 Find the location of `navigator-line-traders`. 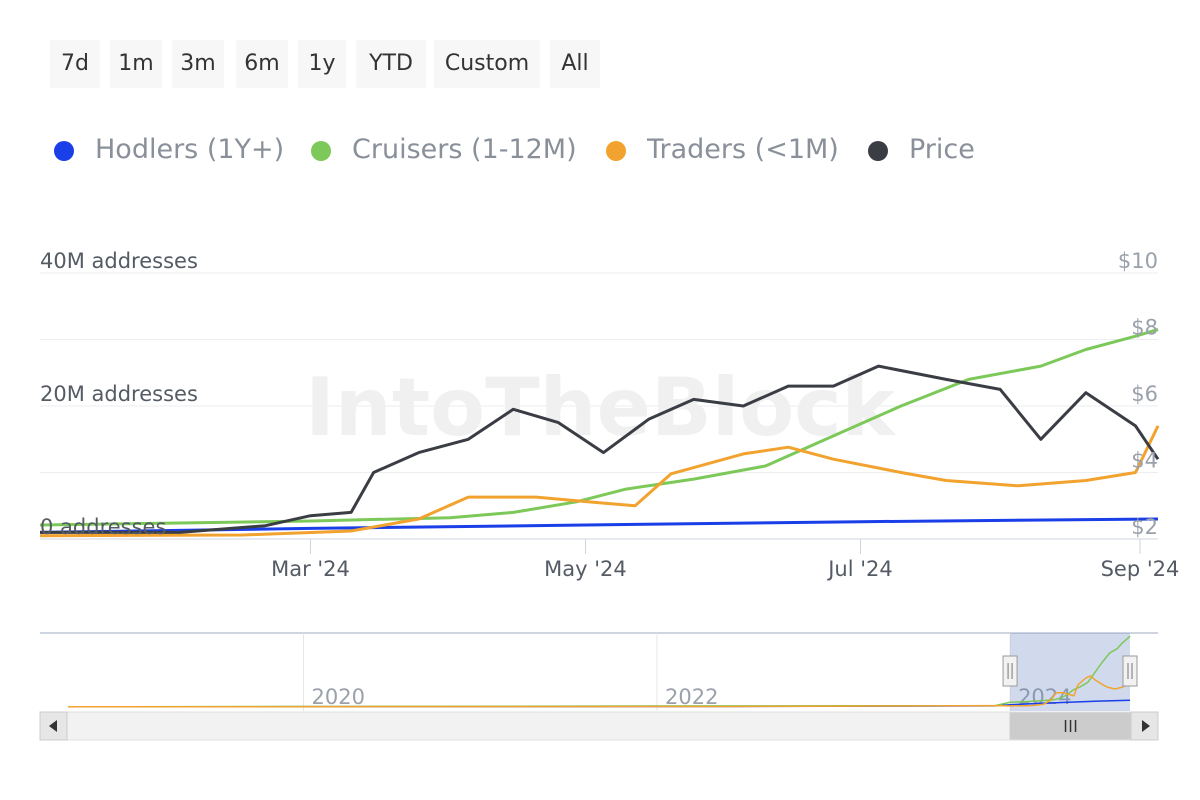

navigator-line-traders is located at coordinates (599, 688).